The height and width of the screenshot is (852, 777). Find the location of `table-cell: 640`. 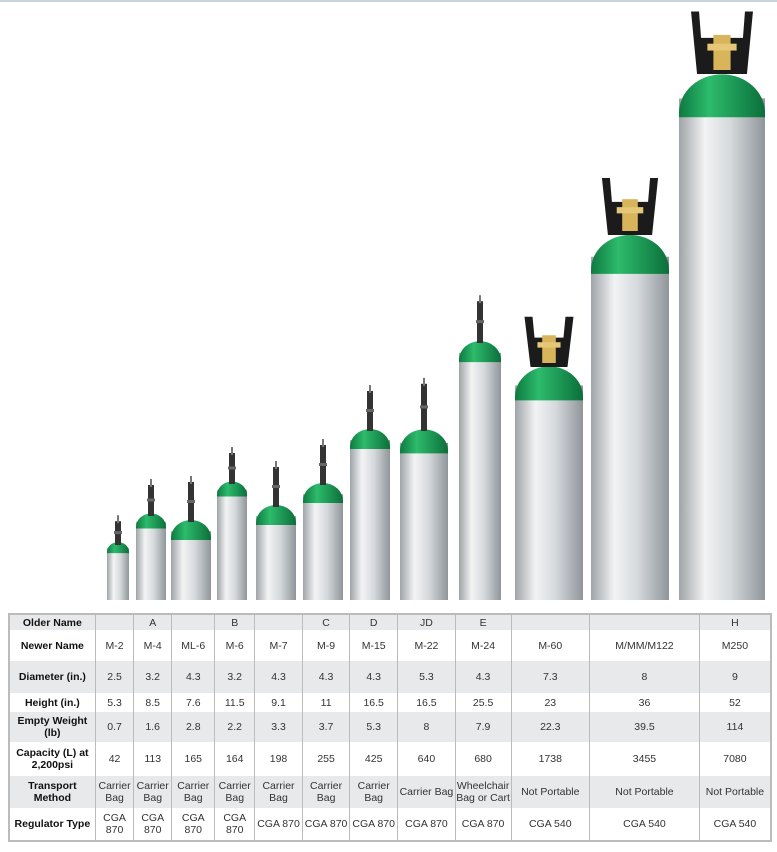

table-cell: 640 is located at coordinates (426, 759).